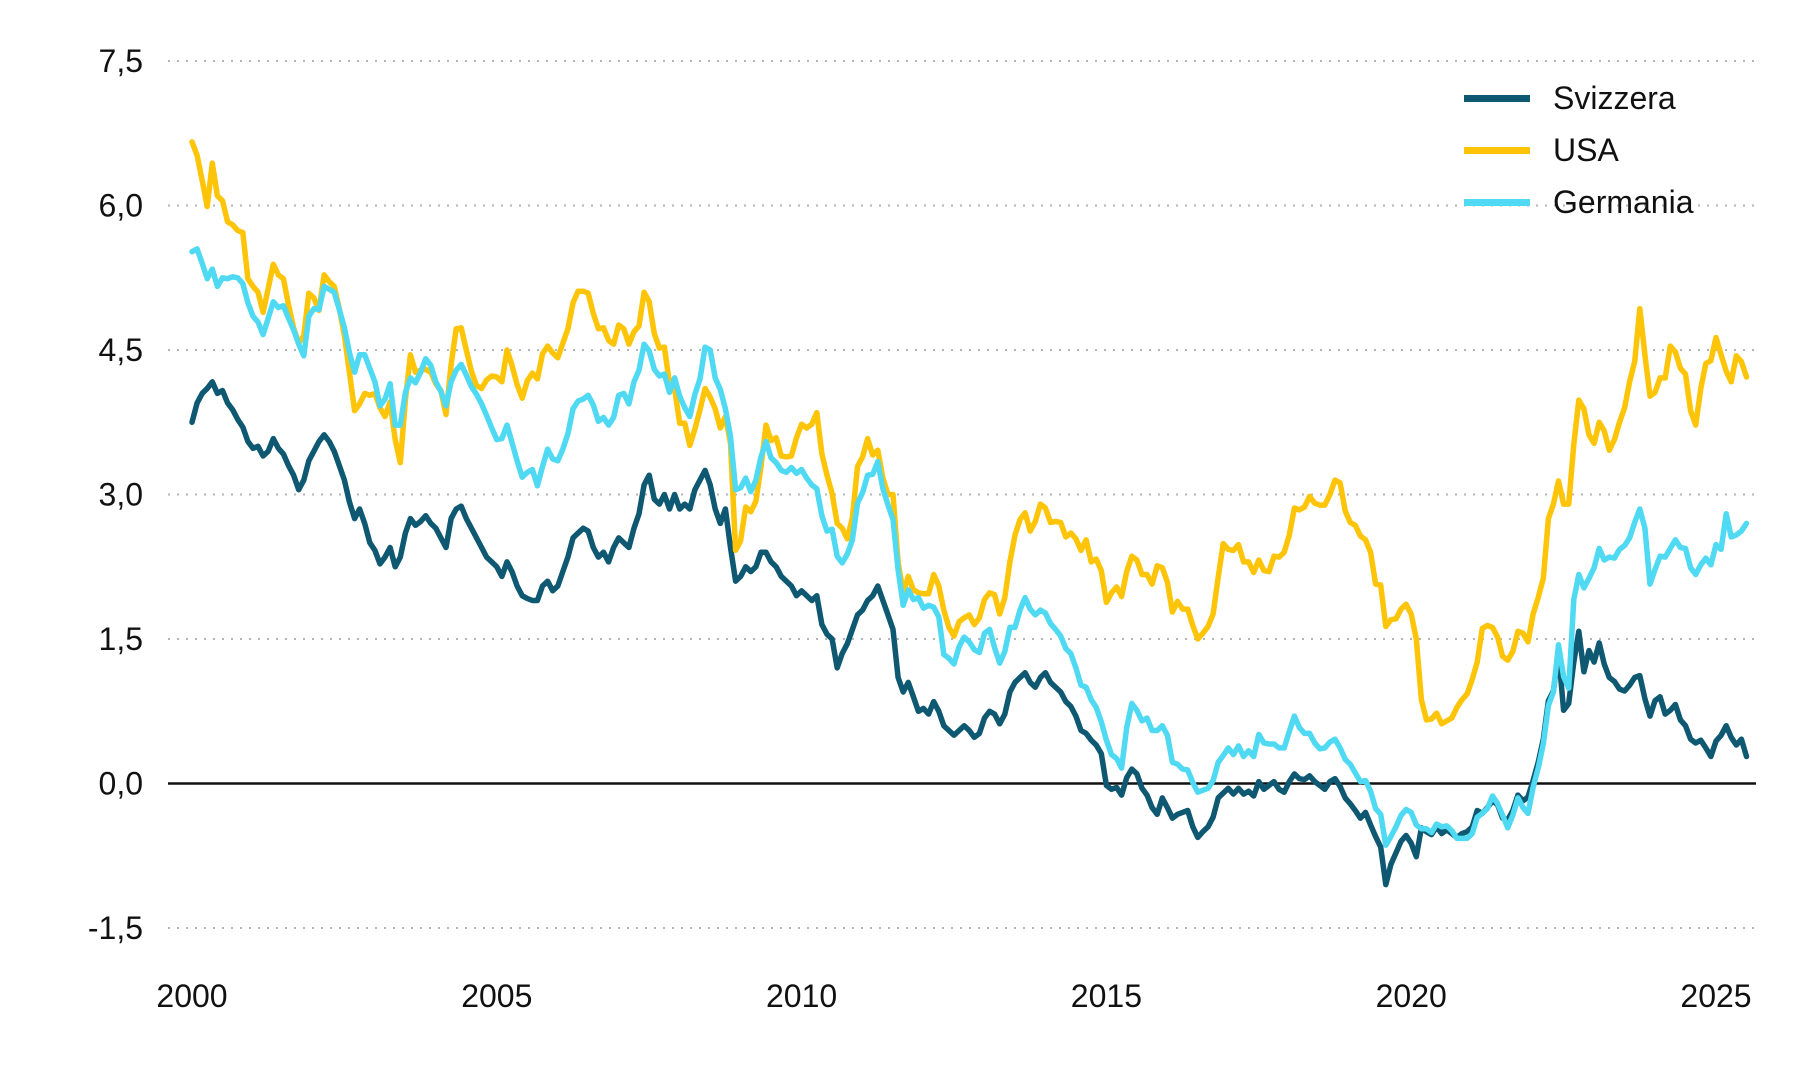 Image resolution: width=1800 pixels, height=1080 pixels. What do you see at coordinates (115, 928) in the screenshot?
I see `y-tick-label: -1,5` at bounding box center [115, 928].